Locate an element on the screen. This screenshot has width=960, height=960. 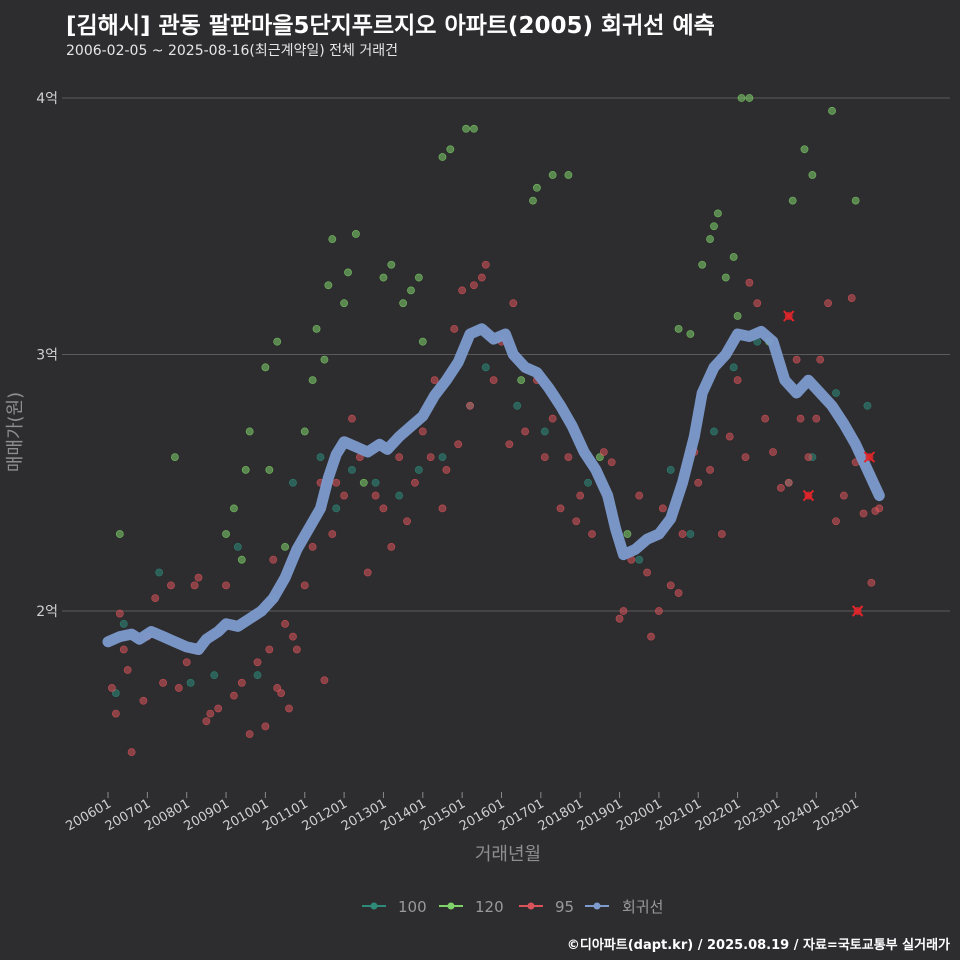
x-axis-title: 거래년월 is located at coordinates (508, 854).